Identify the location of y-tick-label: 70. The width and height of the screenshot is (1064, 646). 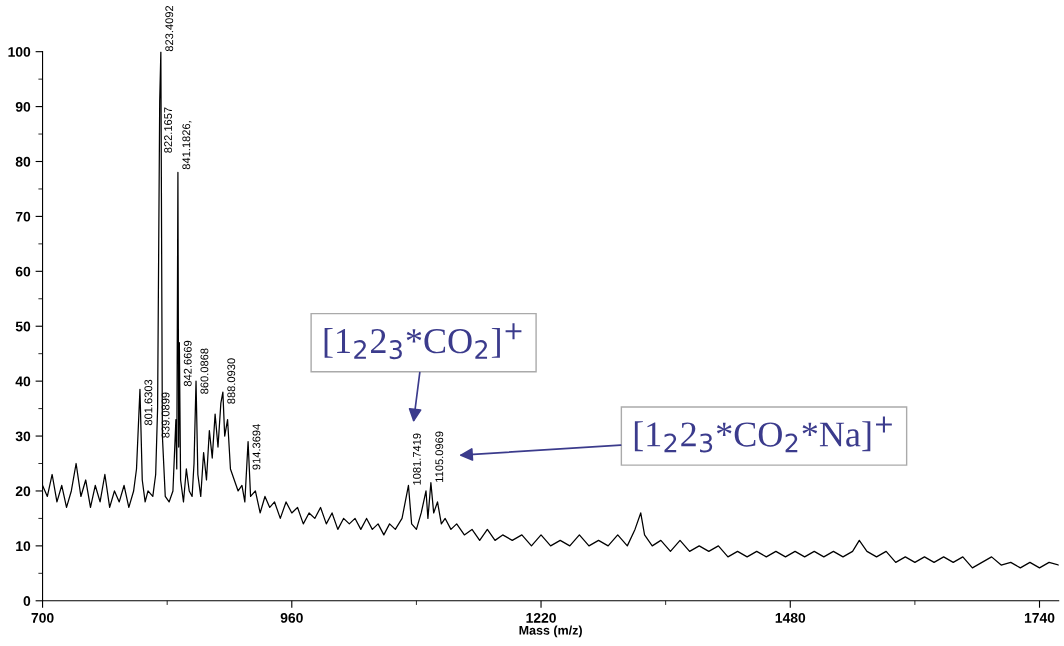
(23, 216).